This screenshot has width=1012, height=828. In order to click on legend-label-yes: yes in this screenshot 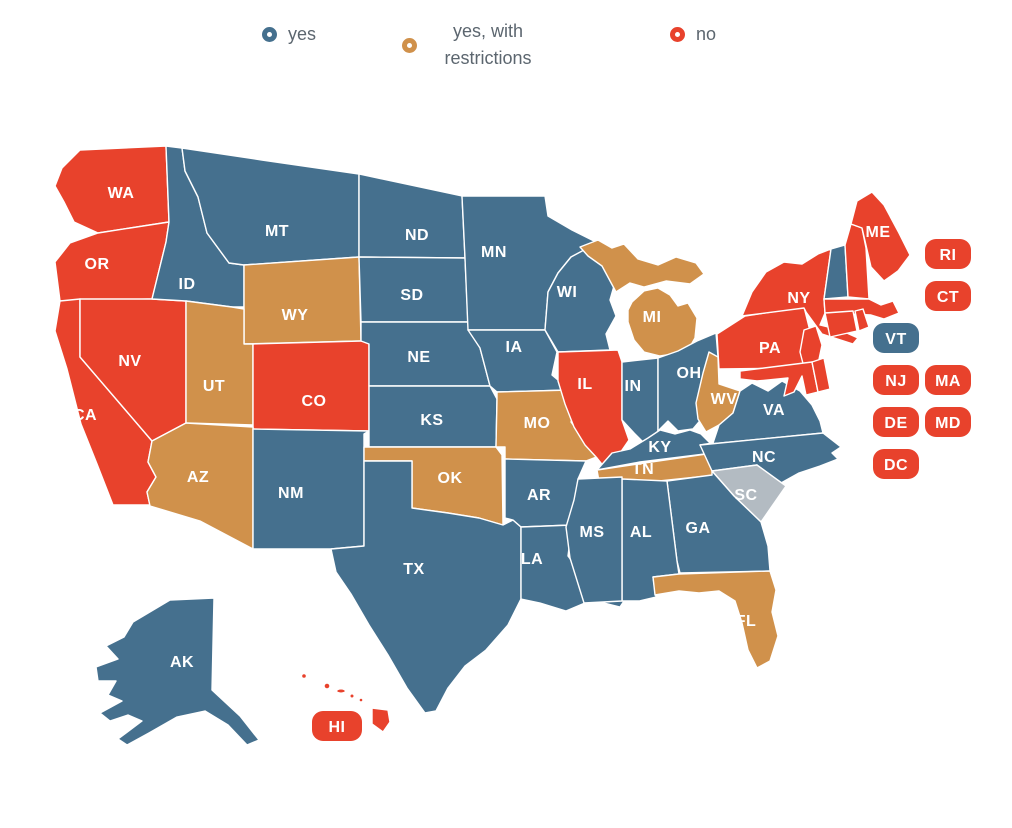, I will do `click(302, 34)`.